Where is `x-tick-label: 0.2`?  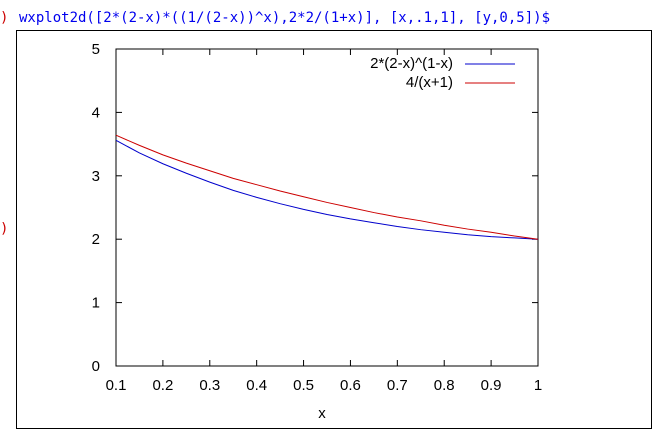 x-tick-label: 0.2 is located at coordinates (162, 385).